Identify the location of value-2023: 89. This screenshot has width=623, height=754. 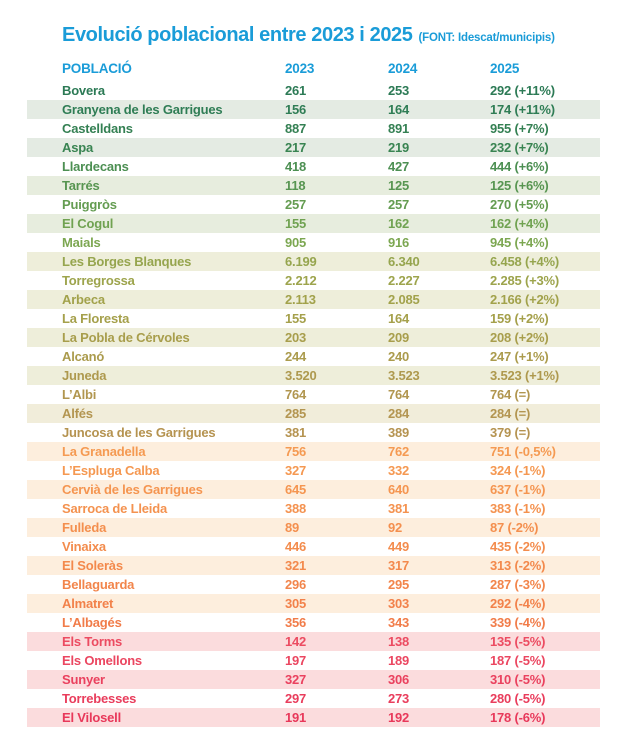
(292, 527).